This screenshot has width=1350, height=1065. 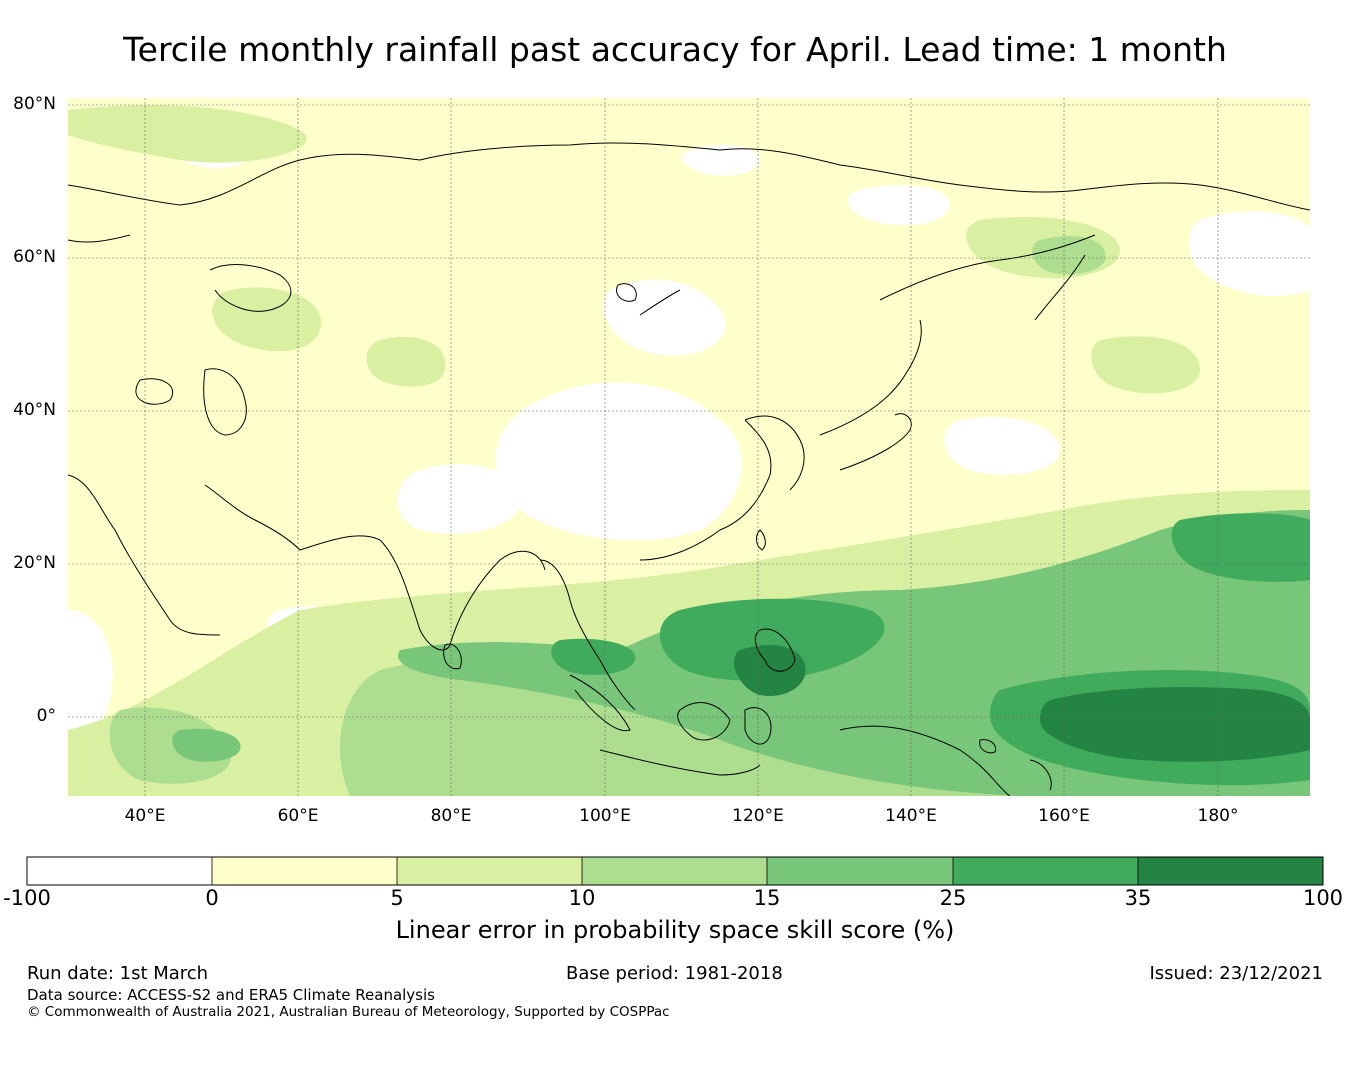 What do you see at coordinates (953, 898) in the screenshot?
I see `colorbar-tick-25: 25` at bounding box center [953, 898].